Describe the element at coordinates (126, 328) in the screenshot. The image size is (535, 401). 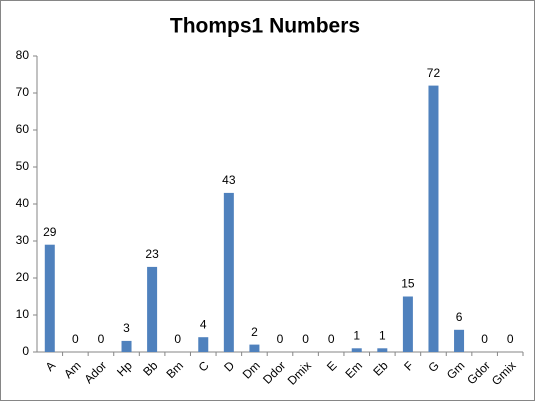
I see `data-label: 3` at that location.